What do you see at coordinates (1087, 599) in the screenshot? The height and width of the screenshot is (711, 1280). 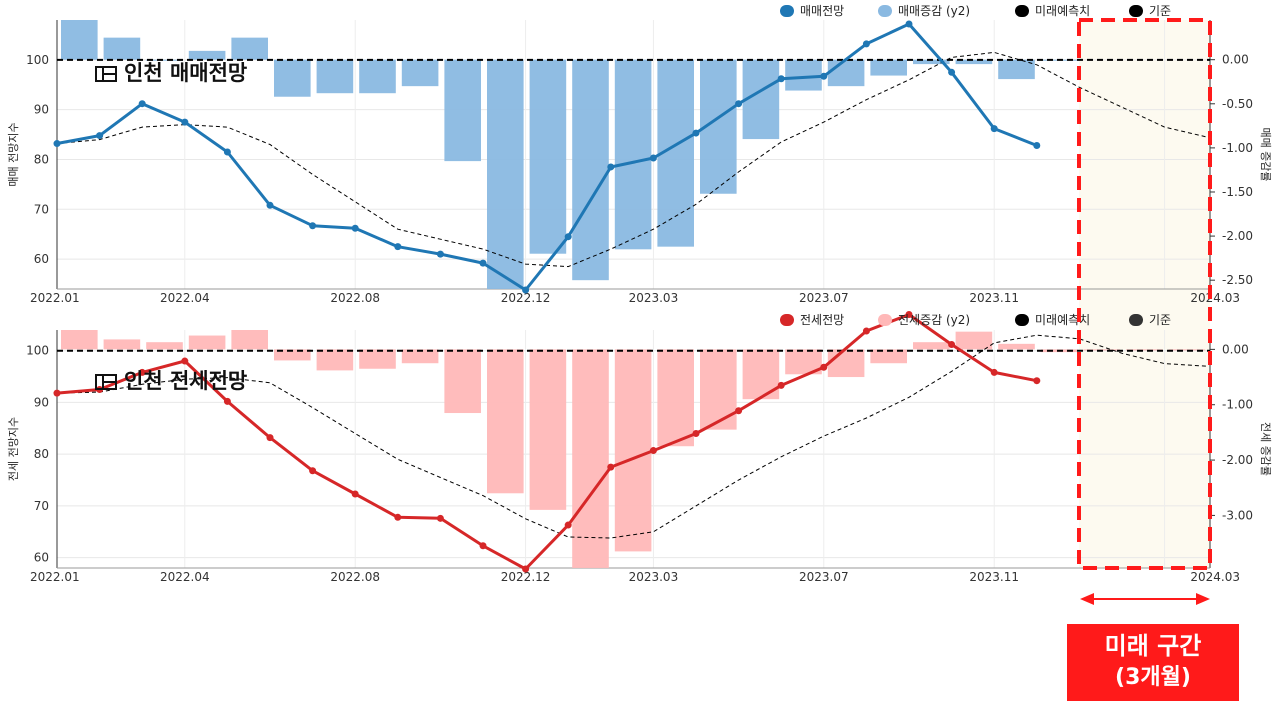 I see `future-arrow-left-icon` at bounding box center [1087, 599].